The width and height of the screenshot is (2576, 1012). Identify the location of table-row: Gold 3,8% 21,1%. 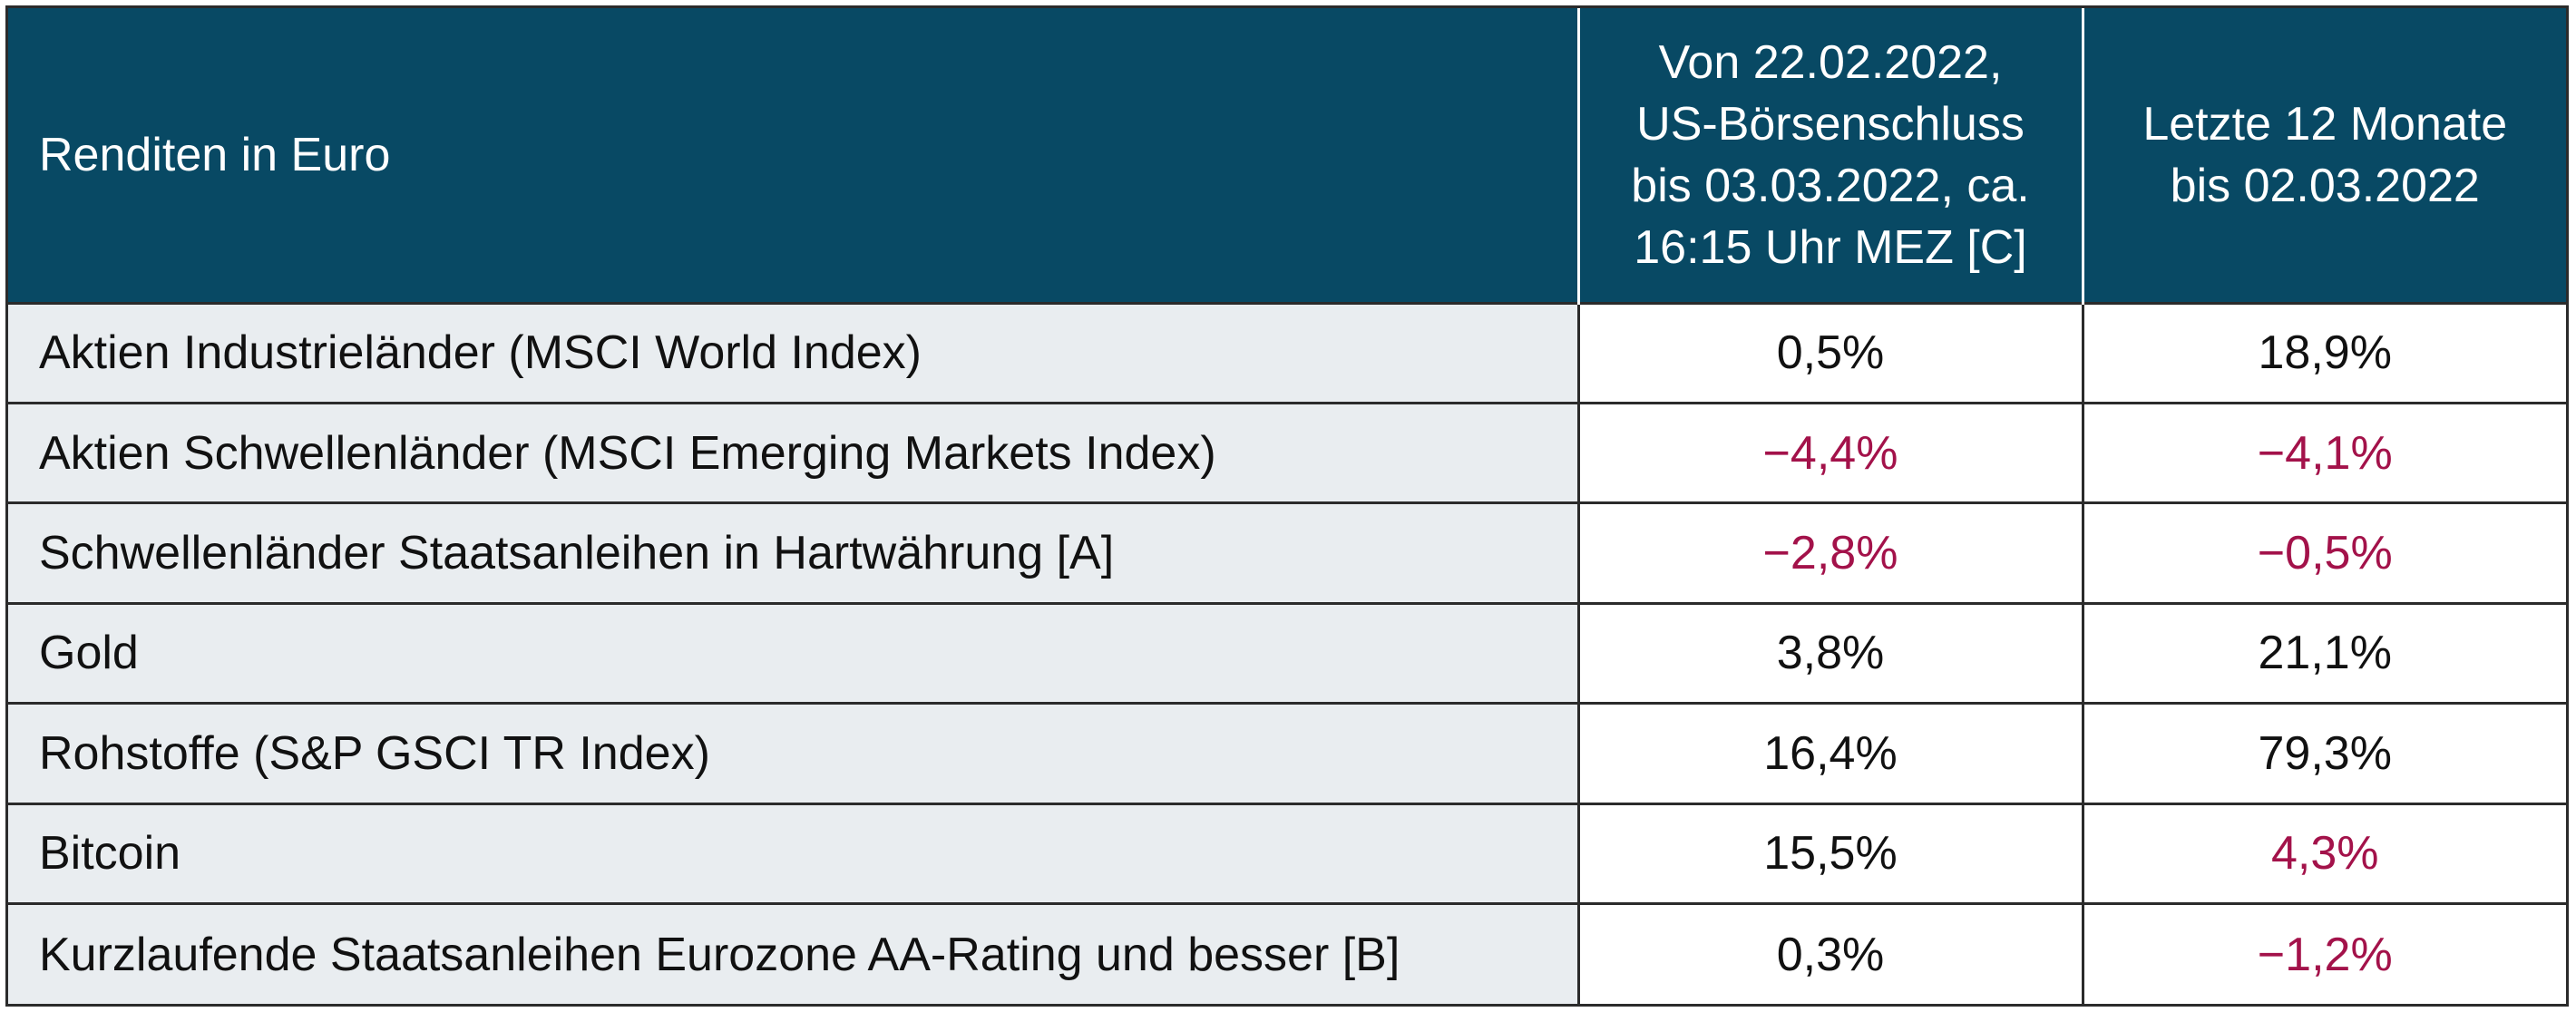
(1287, 652).